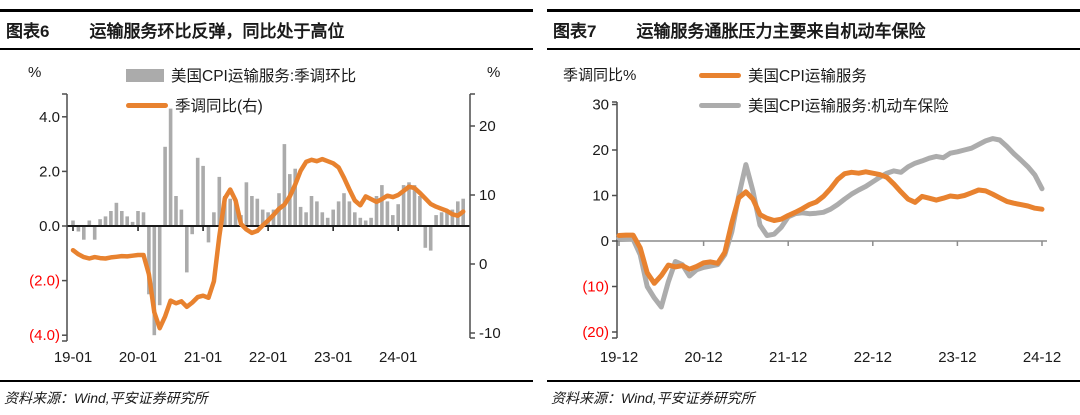 Image resolution: width=1080 pixels, height=415 pixels. Describe the element at coordinates (44, 335) in the screenshot. I see `svg-text: (4.0)` at that location.